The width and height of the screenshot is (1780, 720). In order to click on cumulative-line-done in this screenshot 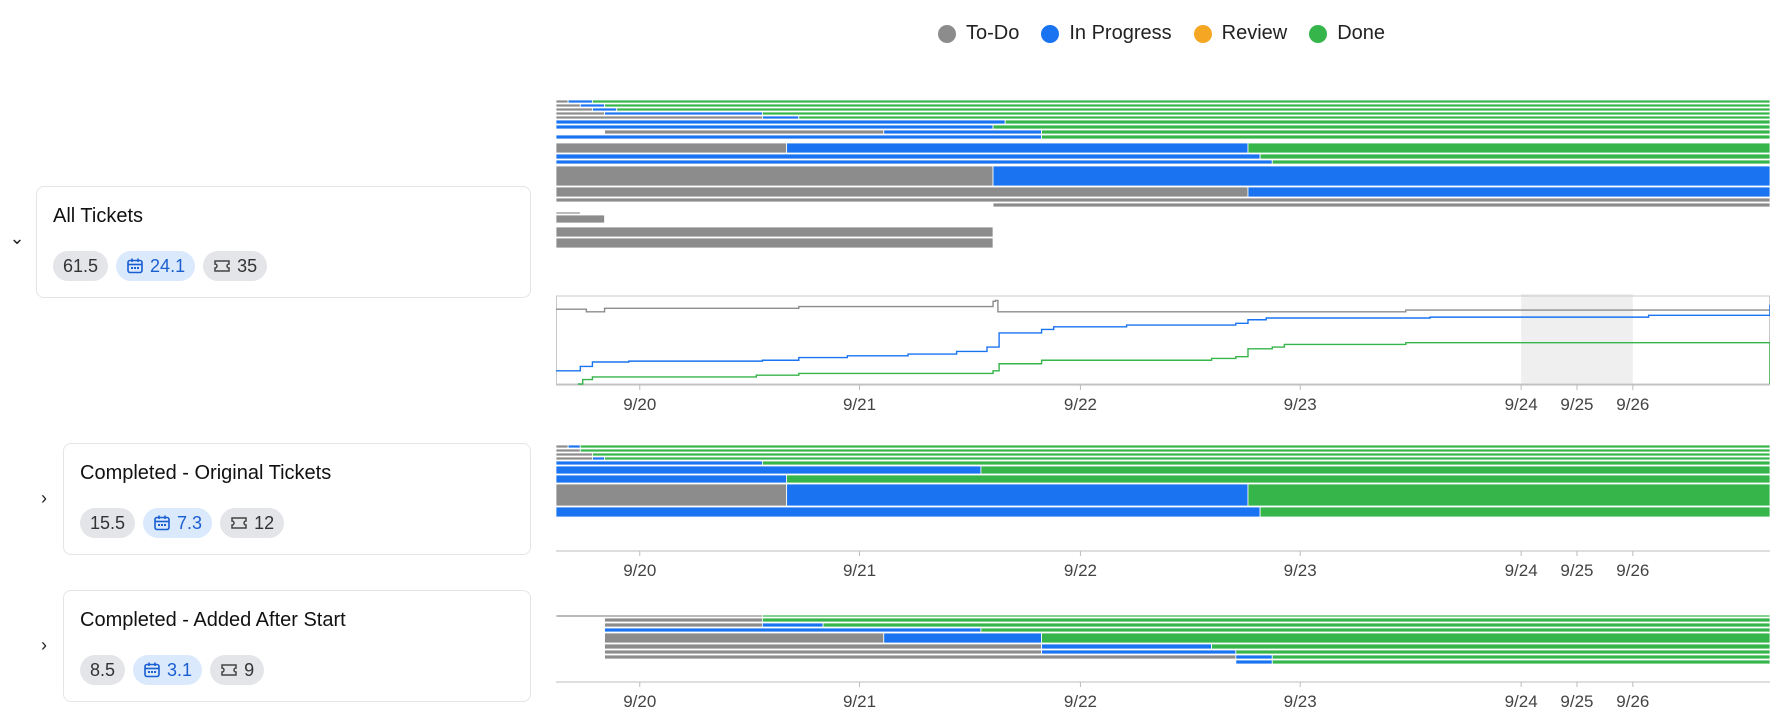, I will do `click(1173, 363)`.